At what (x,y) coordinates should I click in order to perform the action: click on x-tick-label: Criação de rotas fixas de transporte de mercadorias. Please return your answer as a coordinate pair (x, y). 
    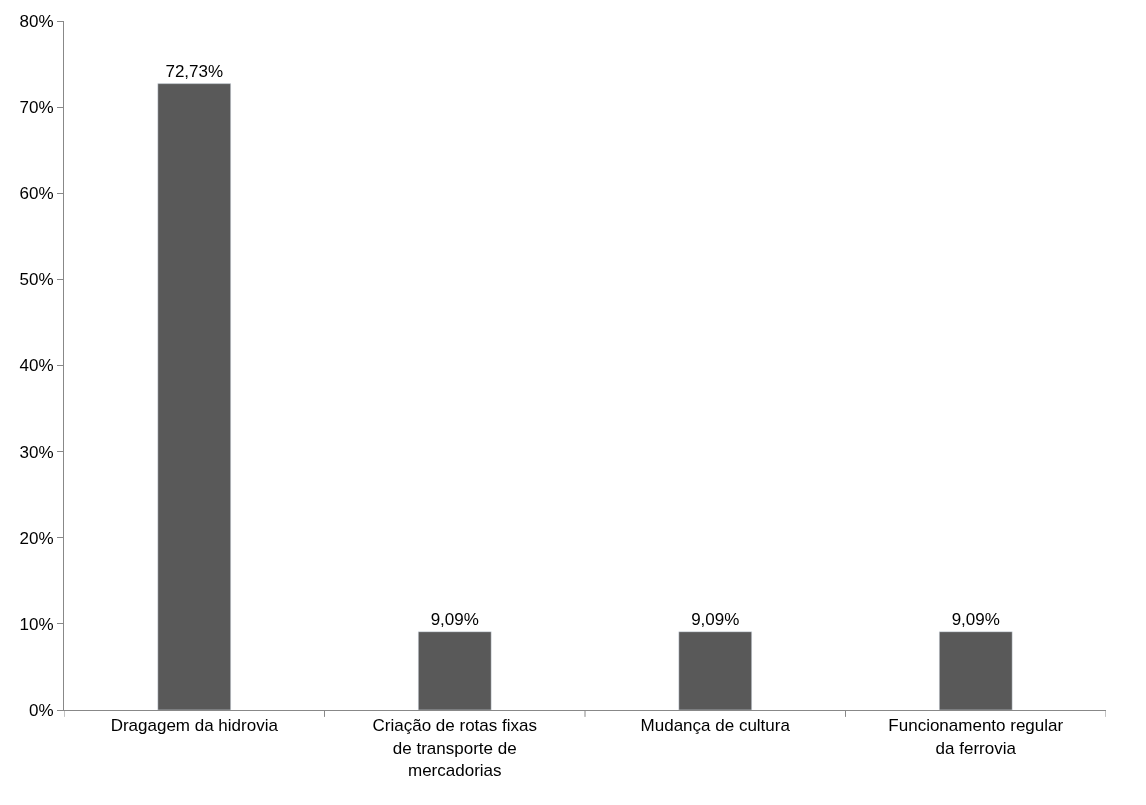
    Looking at the image, I should click on (454, 748).